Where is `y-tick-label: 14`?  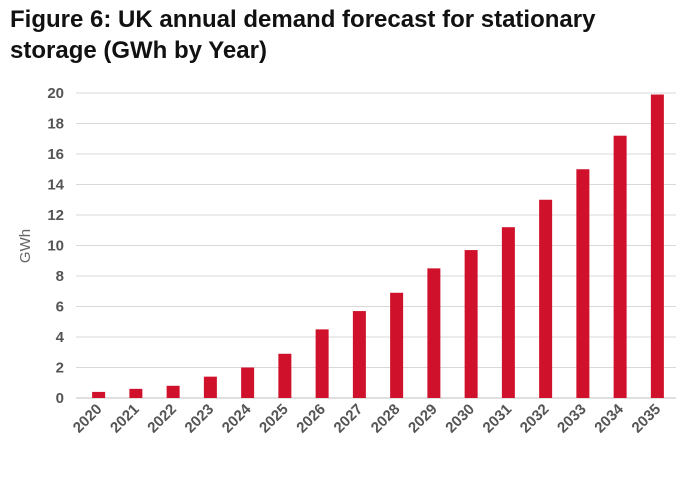 y-tick-label: 14 is located at coordinates (55, 185).